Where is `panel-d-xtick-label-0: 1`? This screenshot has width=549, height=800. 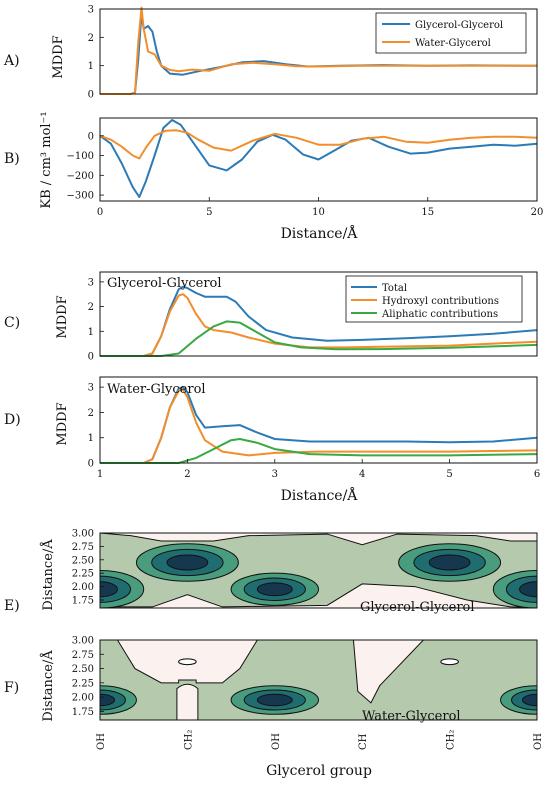
panel-d-xtick-label-0: 1 is located at coordinates (100, 474).